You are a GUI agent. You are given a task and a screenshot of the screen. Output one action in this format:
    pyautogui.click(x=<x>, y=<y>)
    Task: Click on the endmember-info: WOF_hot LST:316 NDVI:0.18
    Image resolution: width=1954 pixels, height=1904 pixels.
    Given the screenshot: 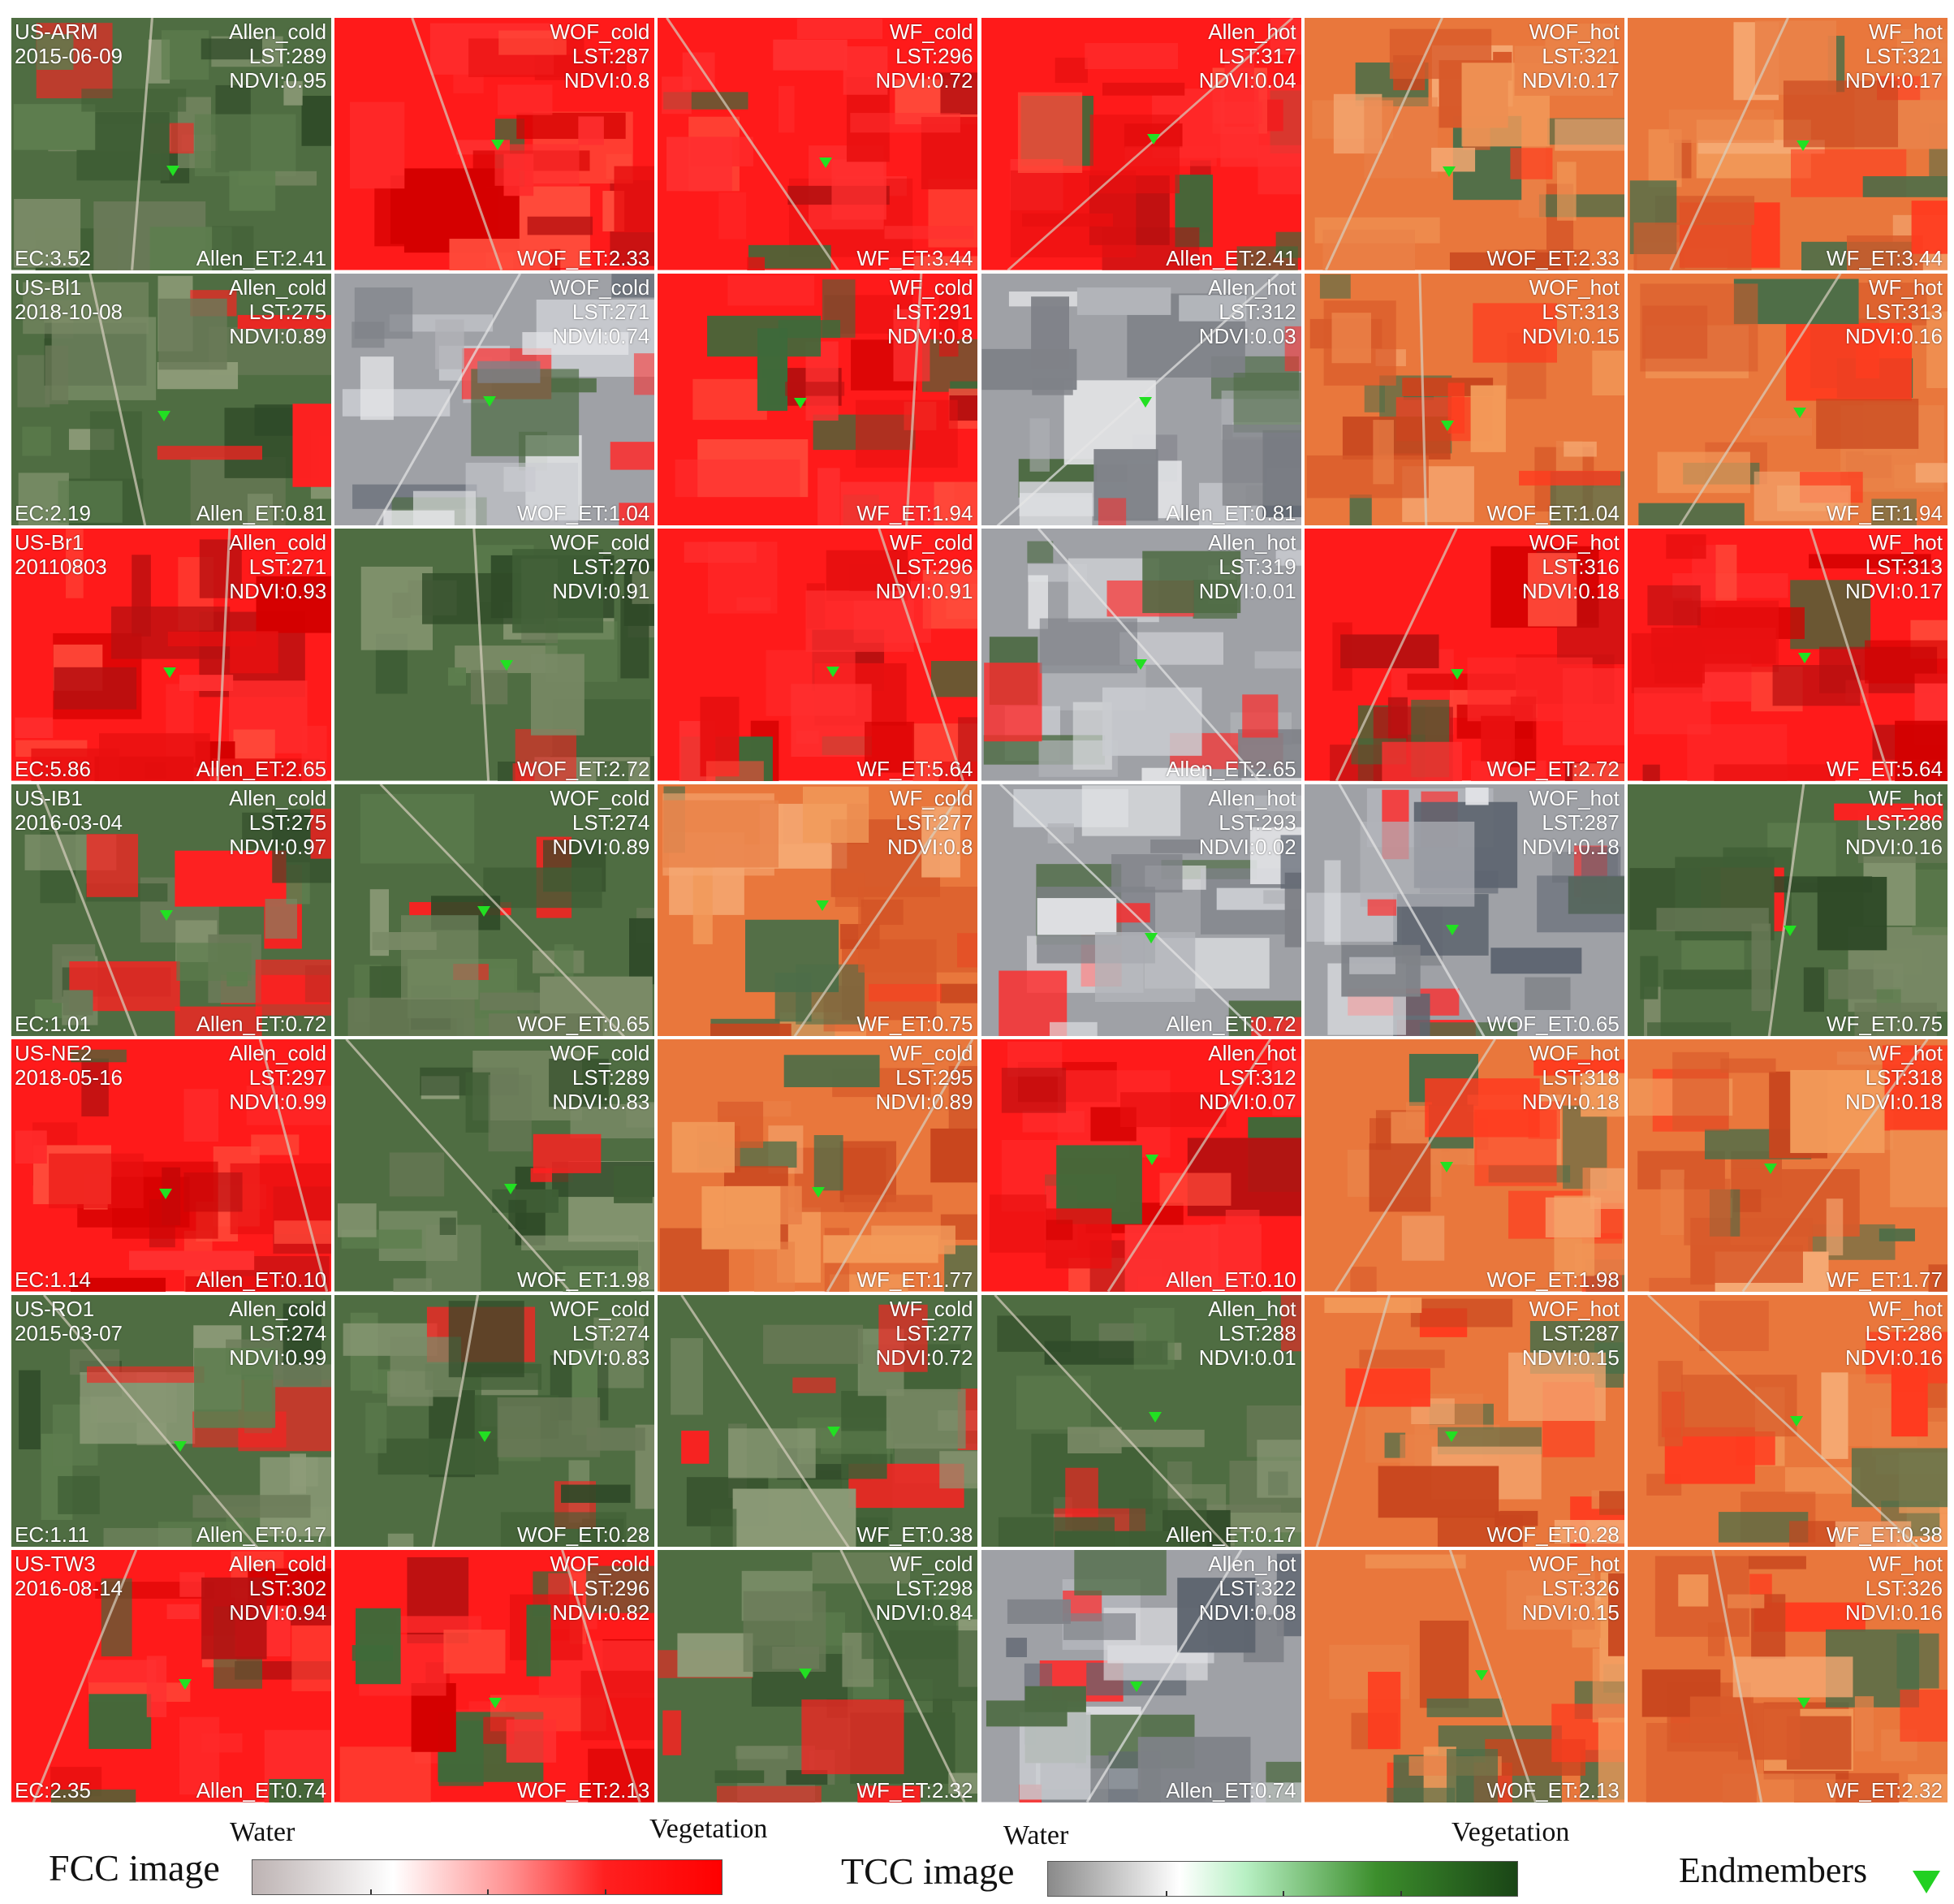 What is the action you would take?
    pyautogui.click(x=1571, y=566)
    